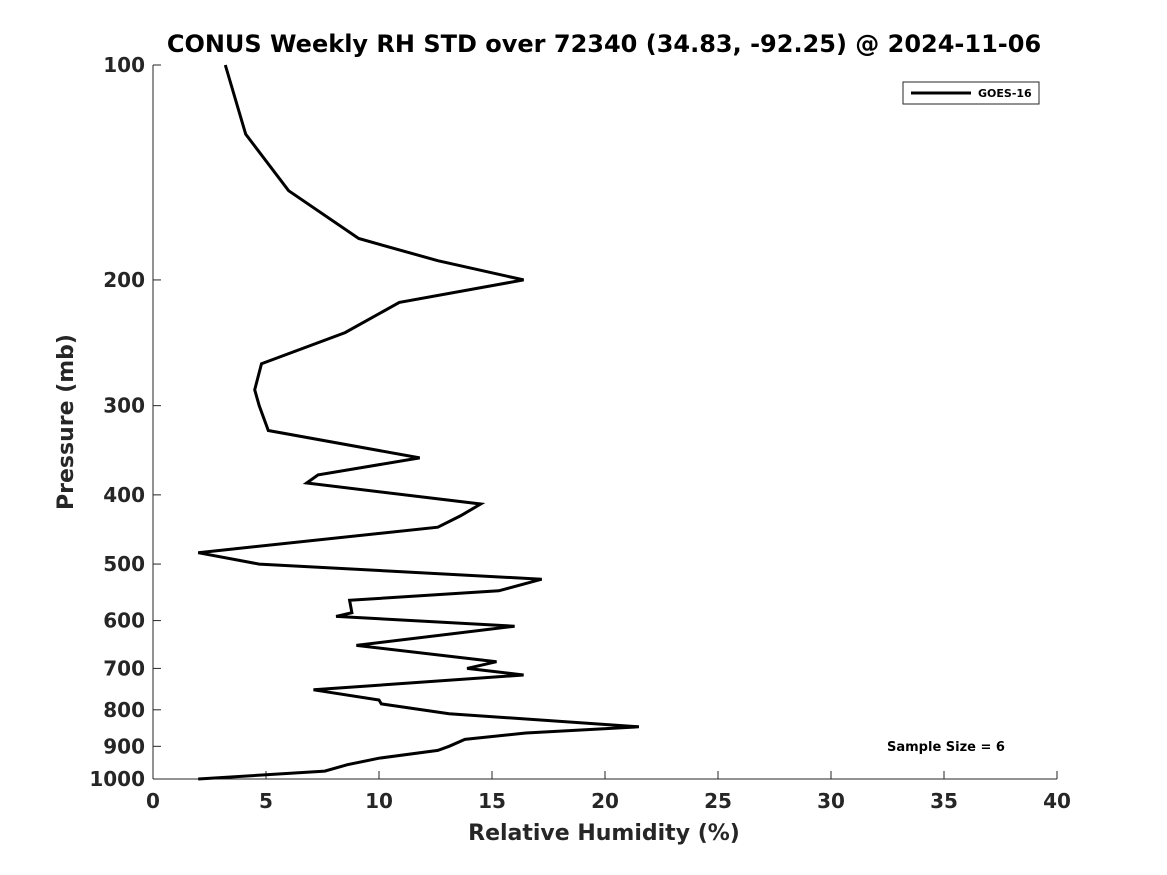 This screenshot has width=1167, height=875. Describe the element at coordinates (124, 495) in the screenshot. I see `y-tick-label: 400` at that location.